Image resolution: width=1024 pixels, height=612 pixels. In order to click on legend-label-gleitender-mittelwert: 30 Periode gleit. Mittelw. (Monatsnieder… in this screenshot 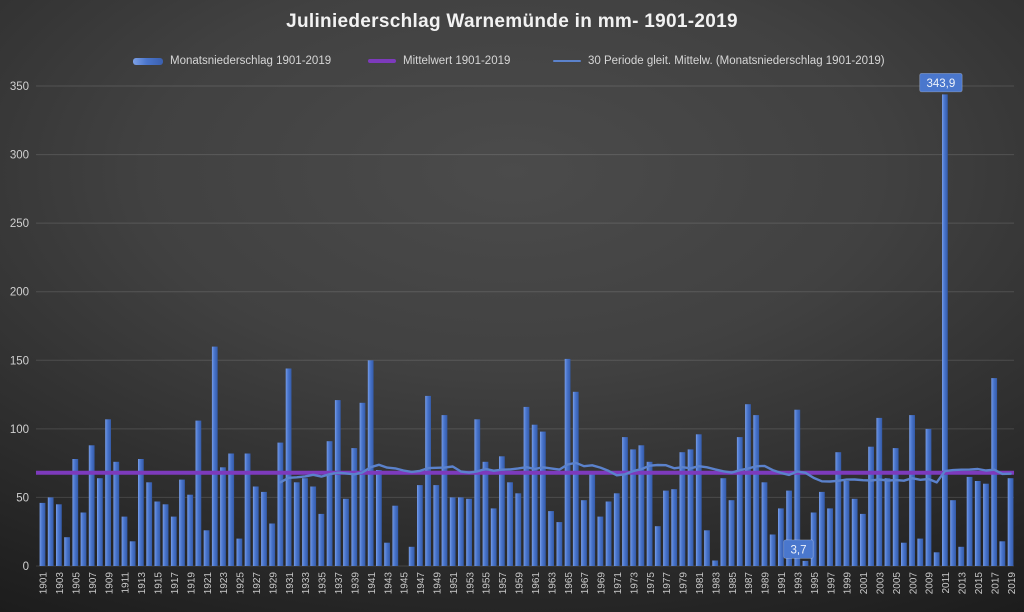, I will do `click(736, 61)`.